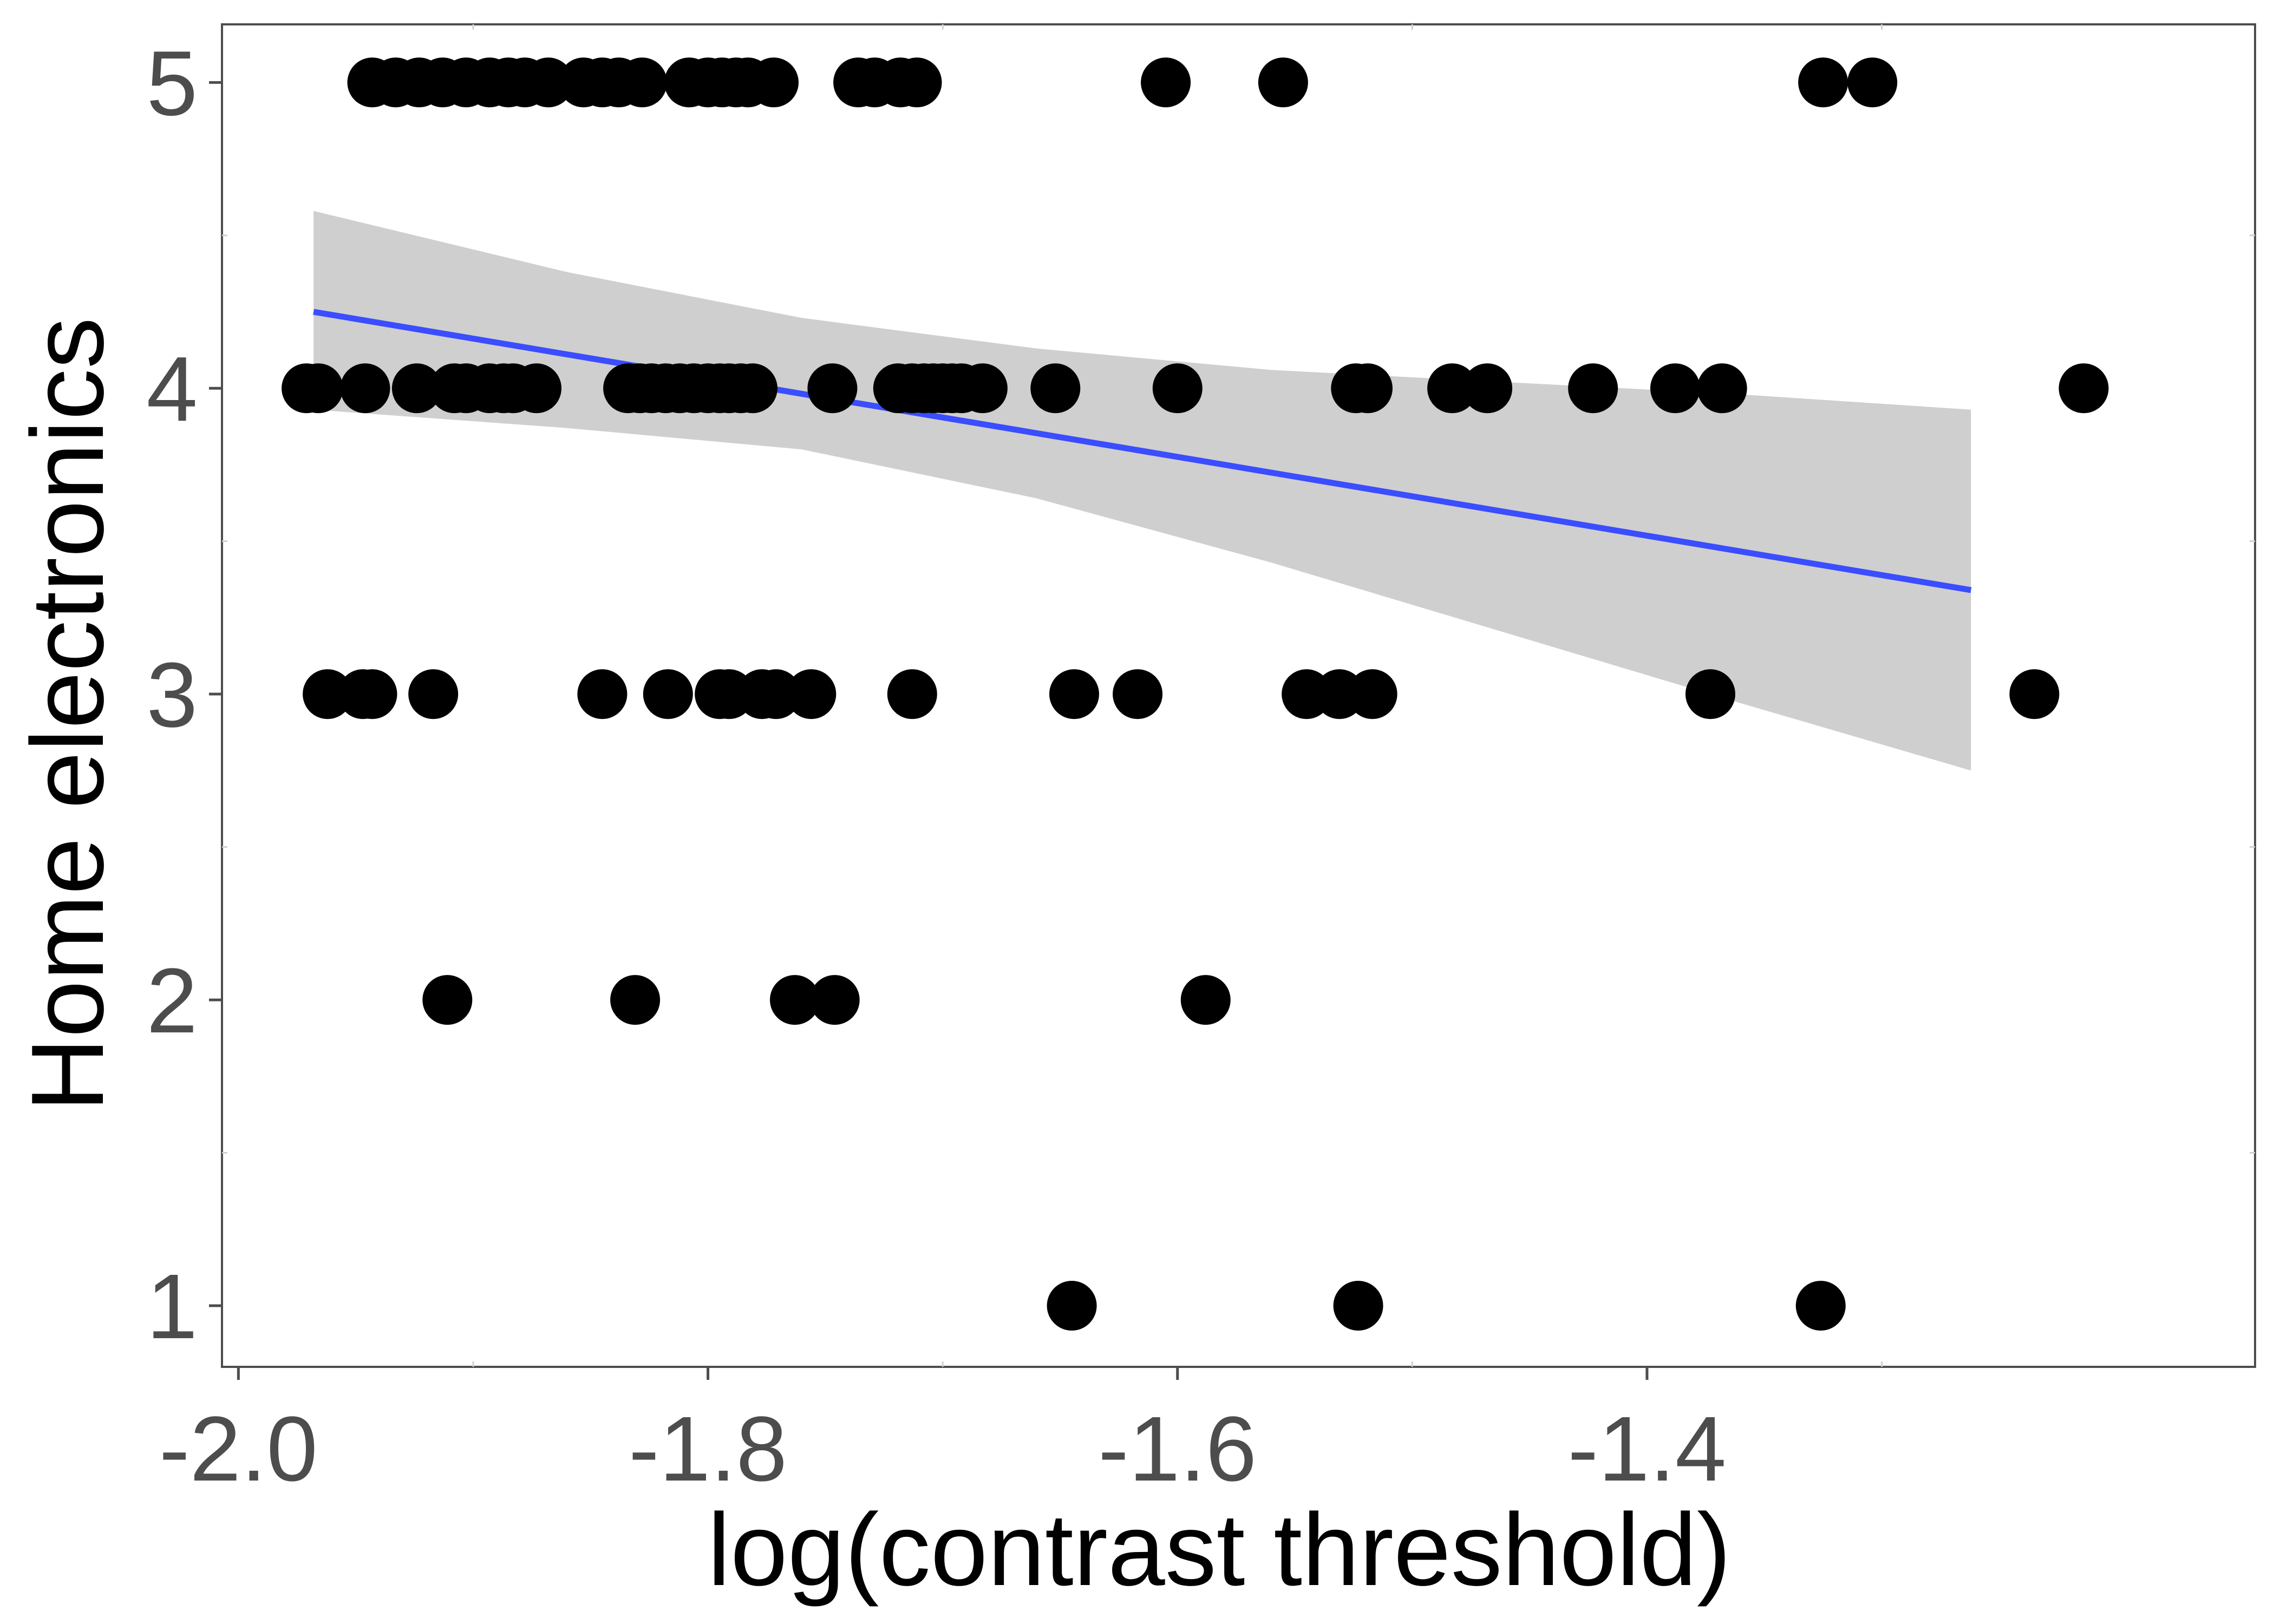 The height and width of the screenshot is (1624, 2274). What do you see at coordinates (1220, 1549) in the screenshot?
I see `x-axis-title: log(contrast threshold)` at bounding box center [1220, 1549].